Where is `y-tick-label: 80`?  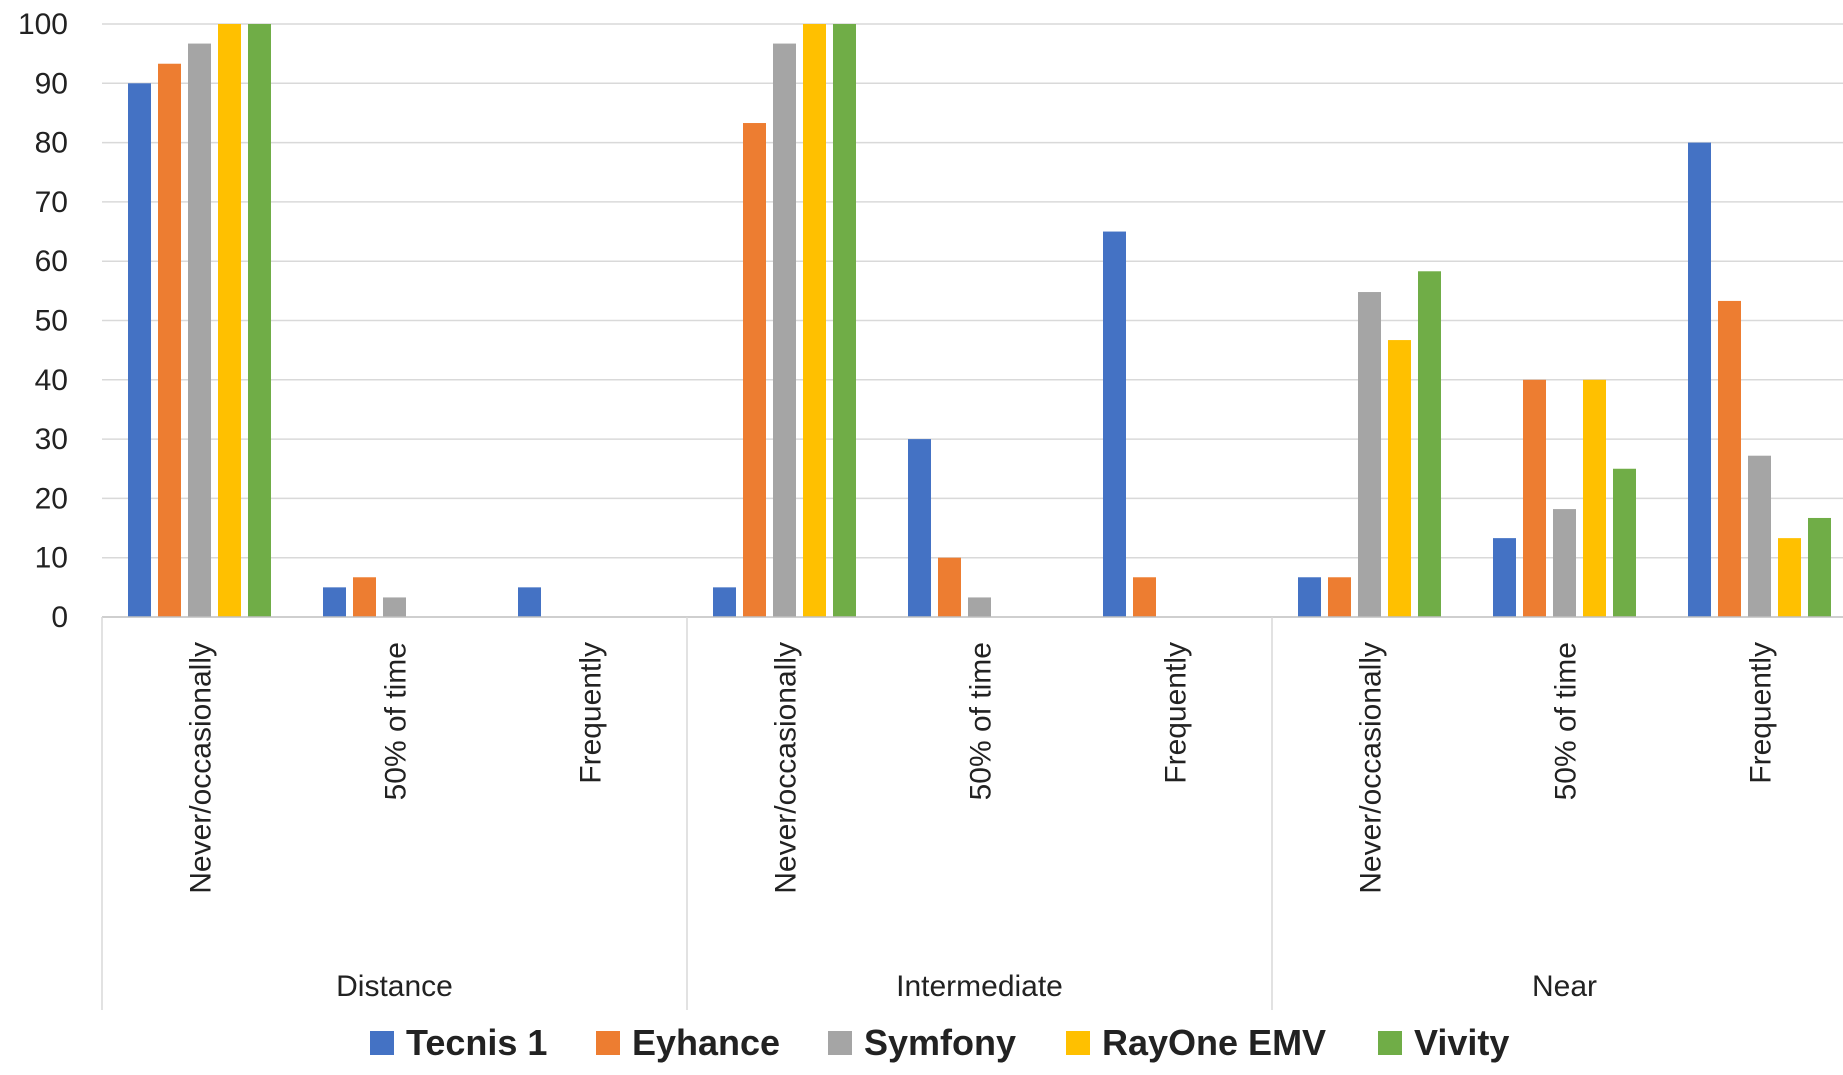 y-tick-label: 80 is located at coordinates (51, 143).